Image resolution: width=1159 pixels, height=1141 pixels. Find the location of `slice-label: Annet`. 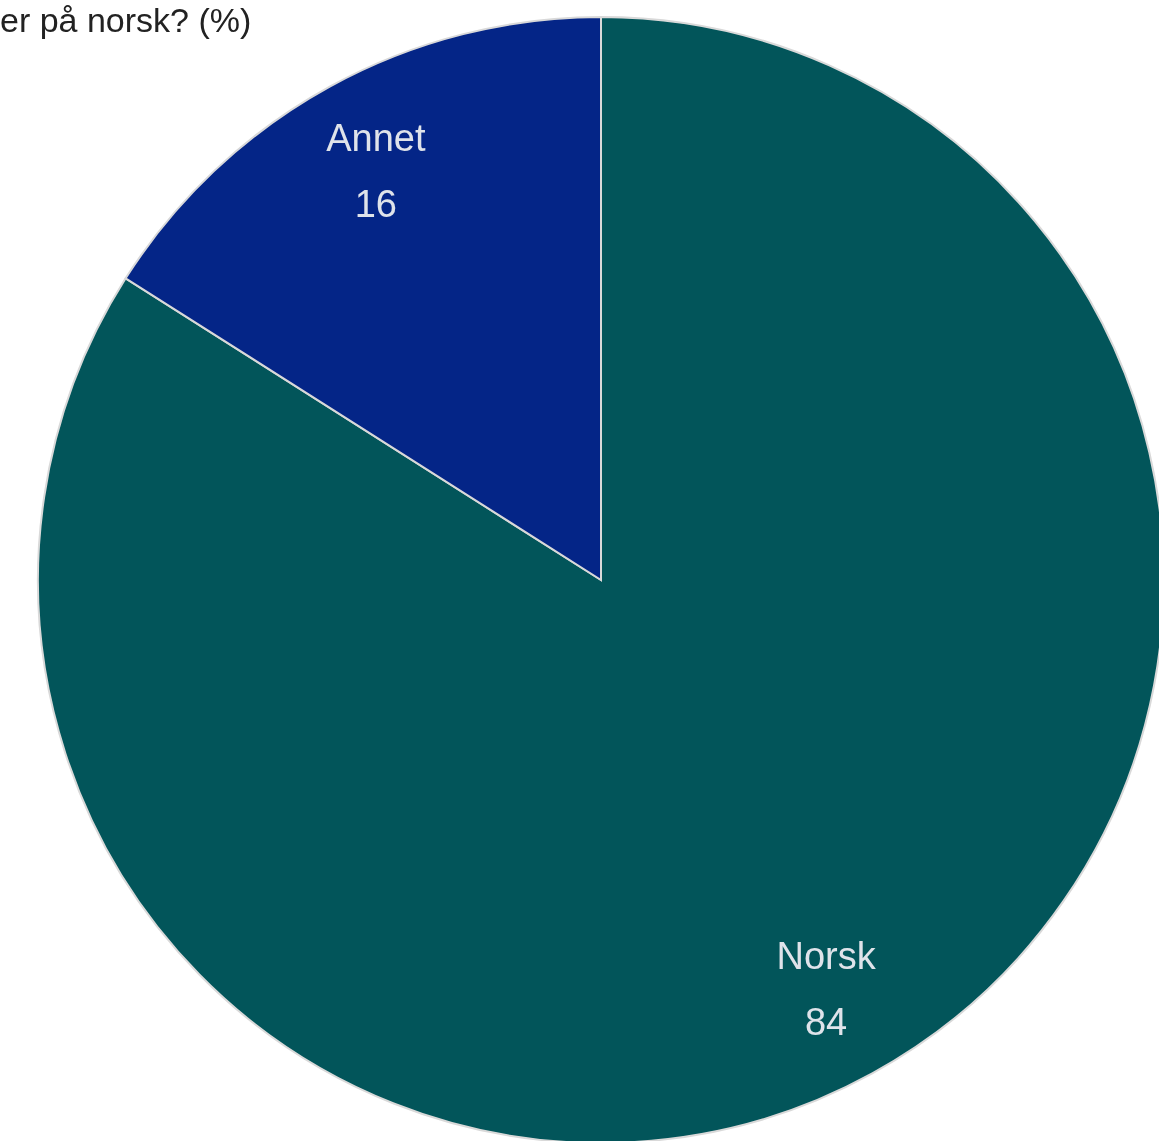

slice-label: Annet is located at coordinates (376, 137).